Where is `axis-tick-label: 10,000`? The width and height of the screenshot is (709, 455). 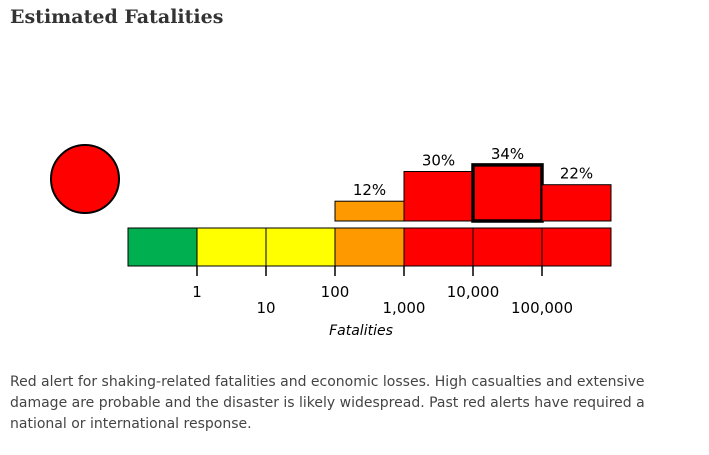 axis-tick-label: 10,000 is located at coordinates (473, 292).